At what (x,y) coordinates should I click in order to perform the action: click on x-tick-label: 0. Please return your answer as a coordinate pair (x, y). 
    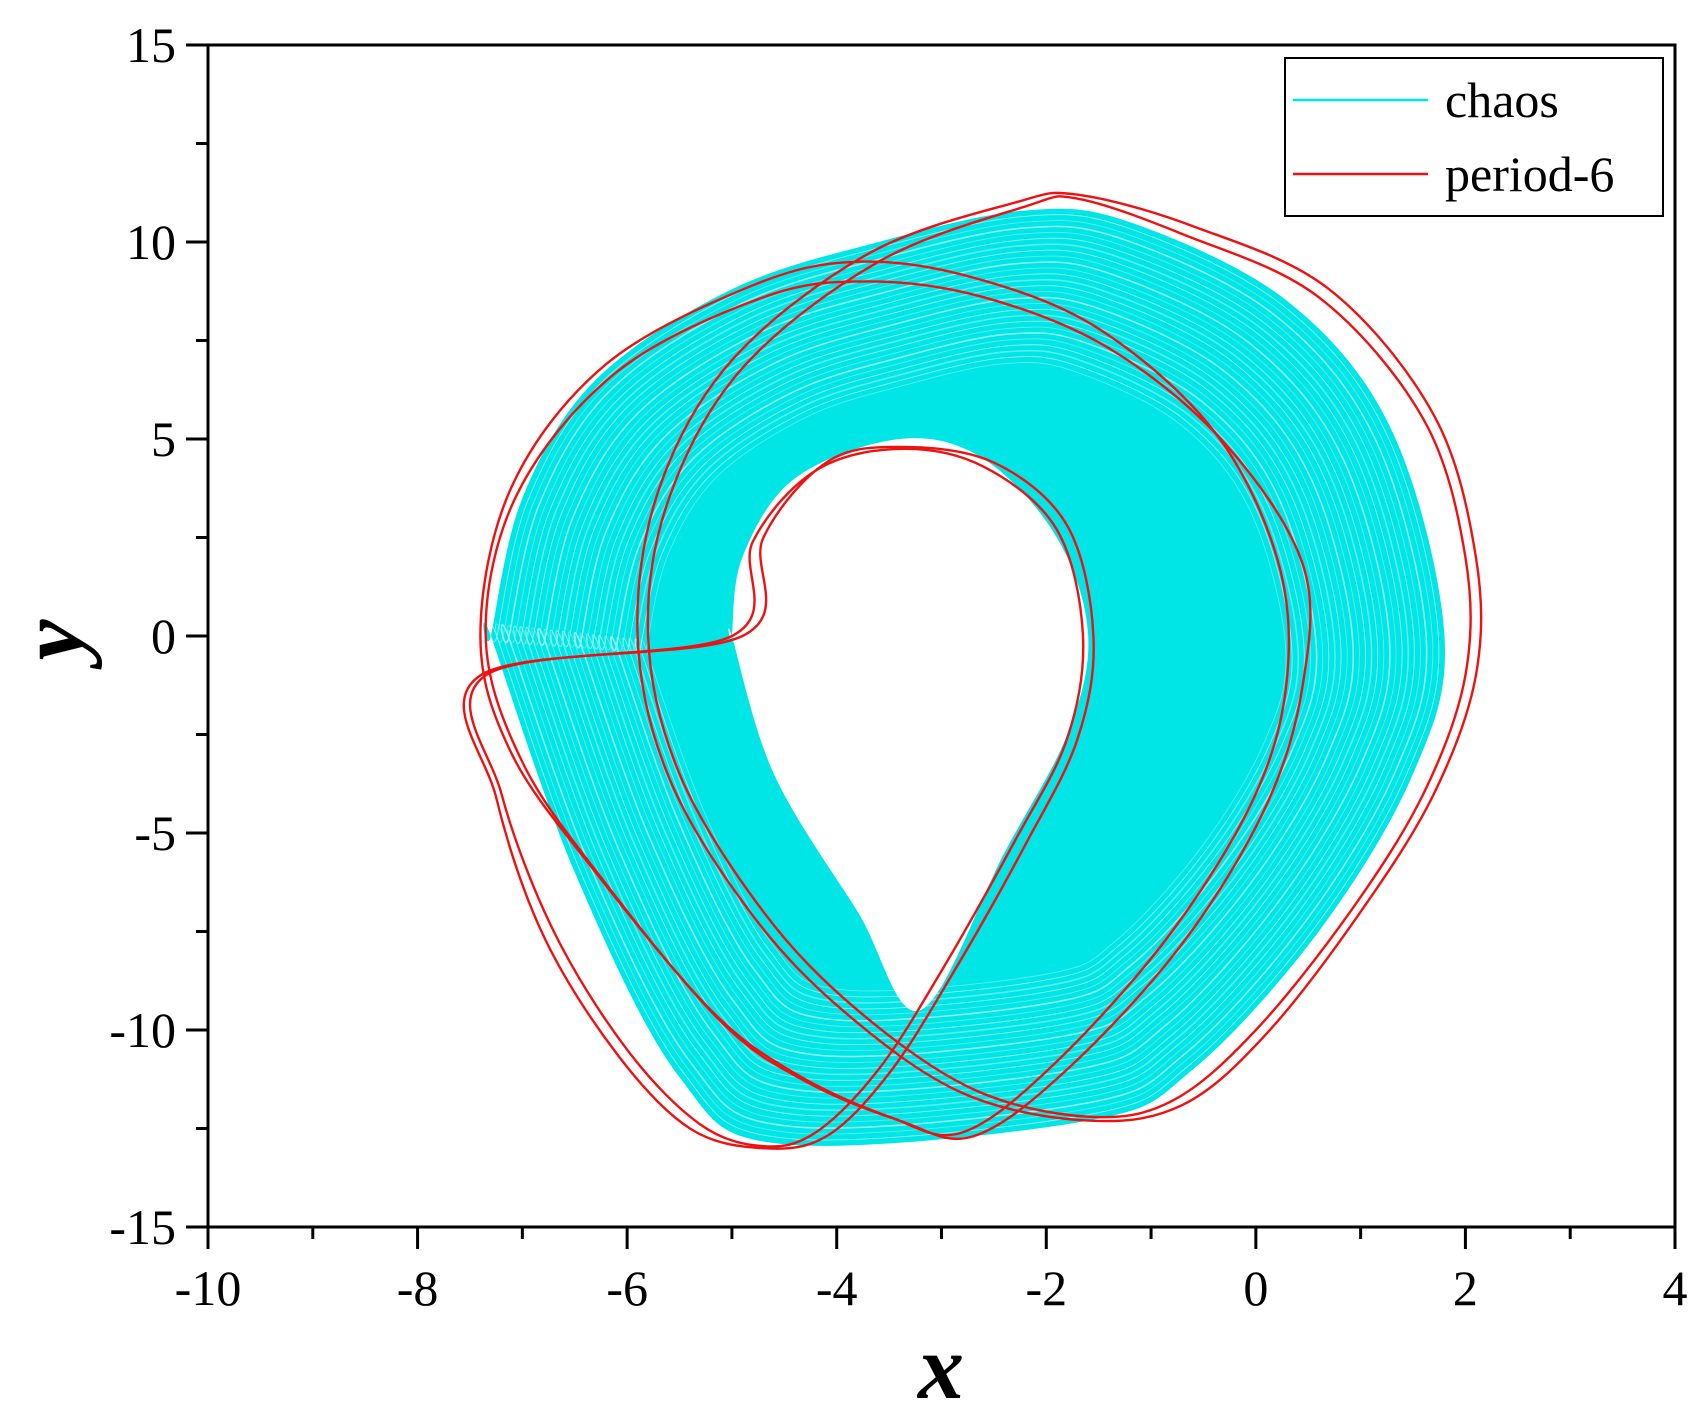
    Looking at the image, I should click on (1255, 1288).